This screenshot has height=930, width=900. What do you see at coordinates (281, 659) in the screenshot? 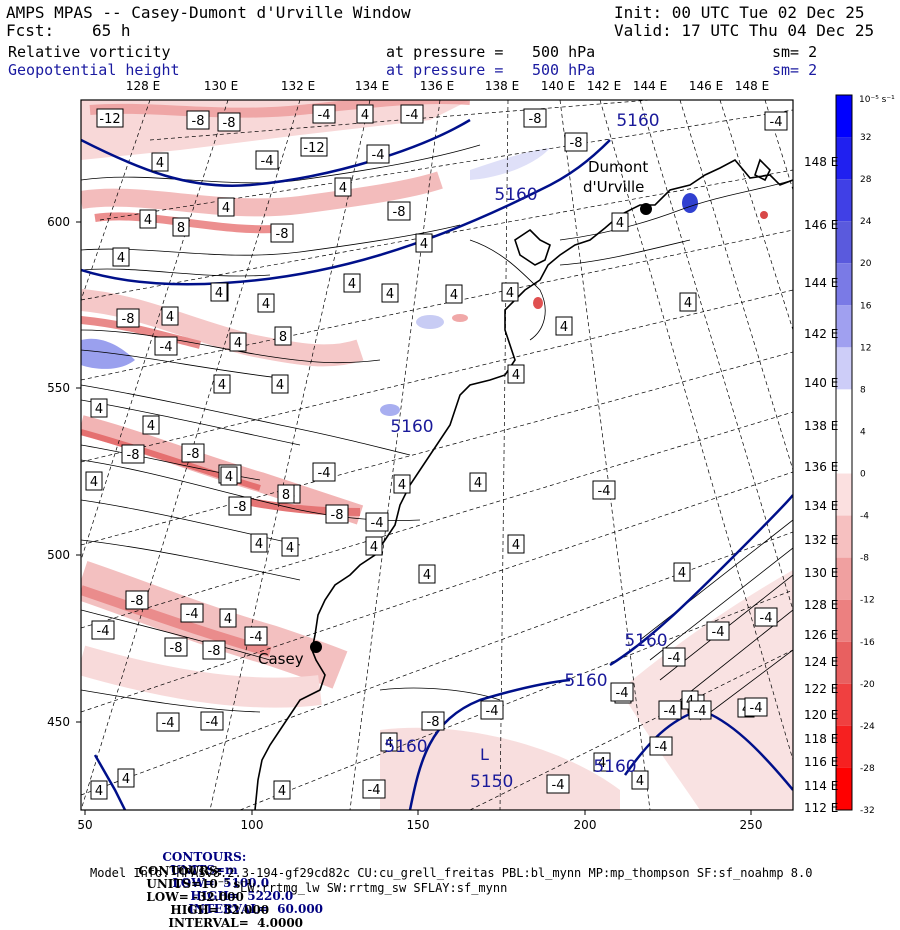
I see `casey-label: Casey` at bounding box center [281, 659].